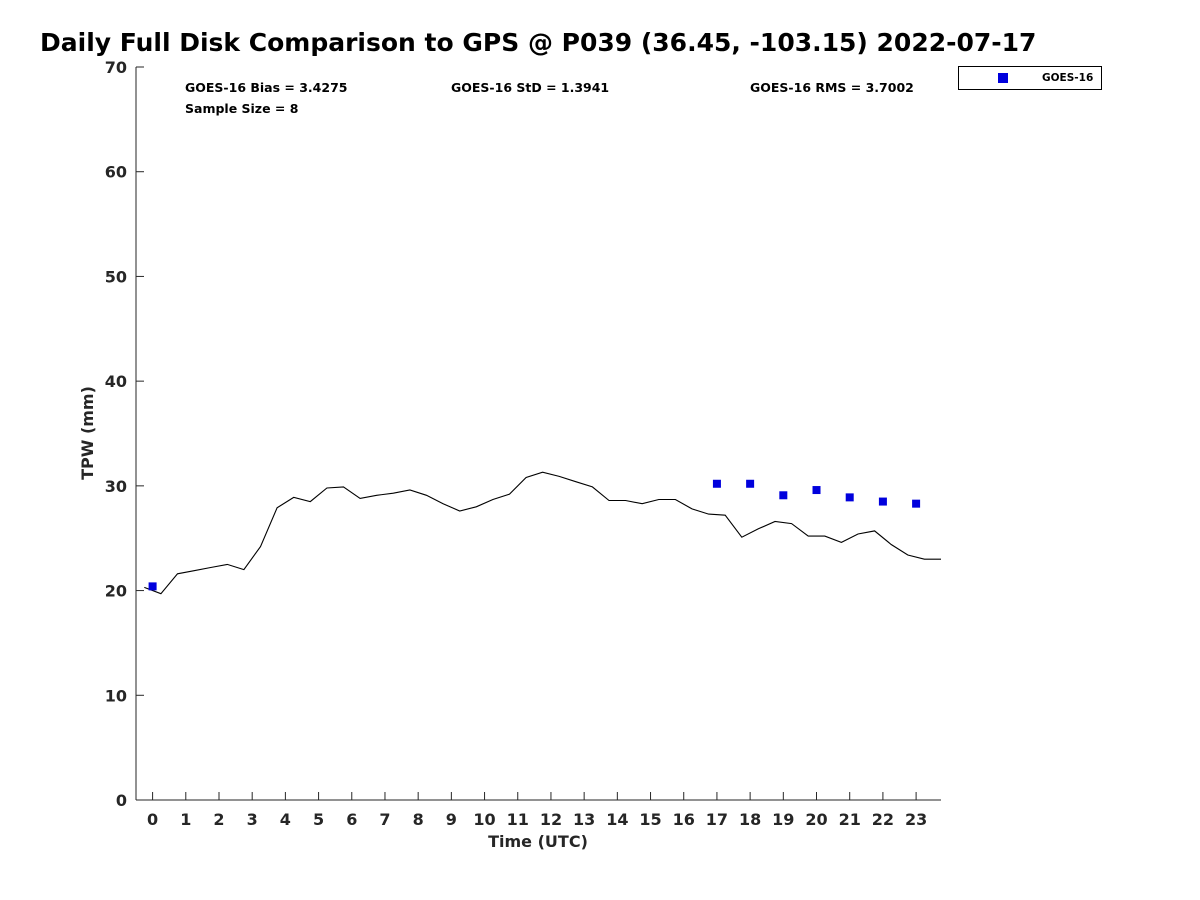 Image resolution: width=1200 pixels, height=900 pixels. Describe the element at coordinates (241, 108) in the screenshot. I see `stat-sample-size: Sample Size = 8` at that location.